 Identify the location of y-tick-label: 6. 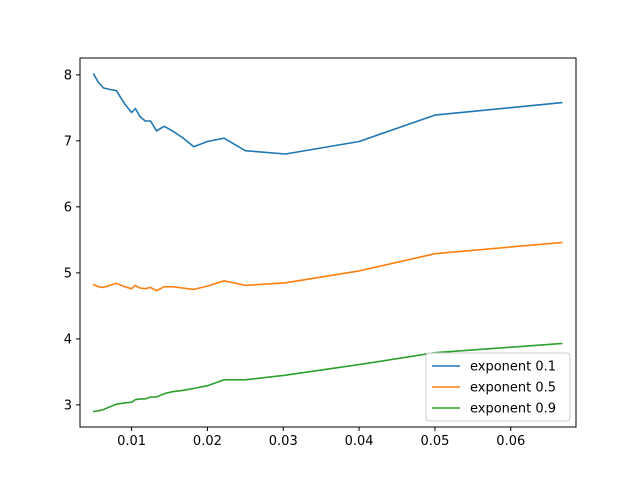
(68, 207).